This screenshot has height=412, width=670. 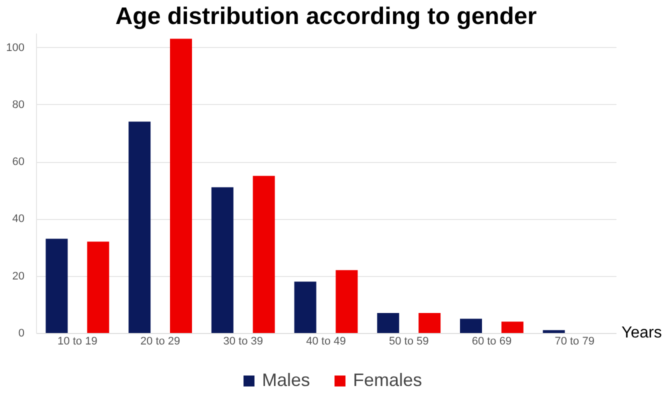 I want to click on x-tick-label: 60 to 69, so click(x=492, y=342).